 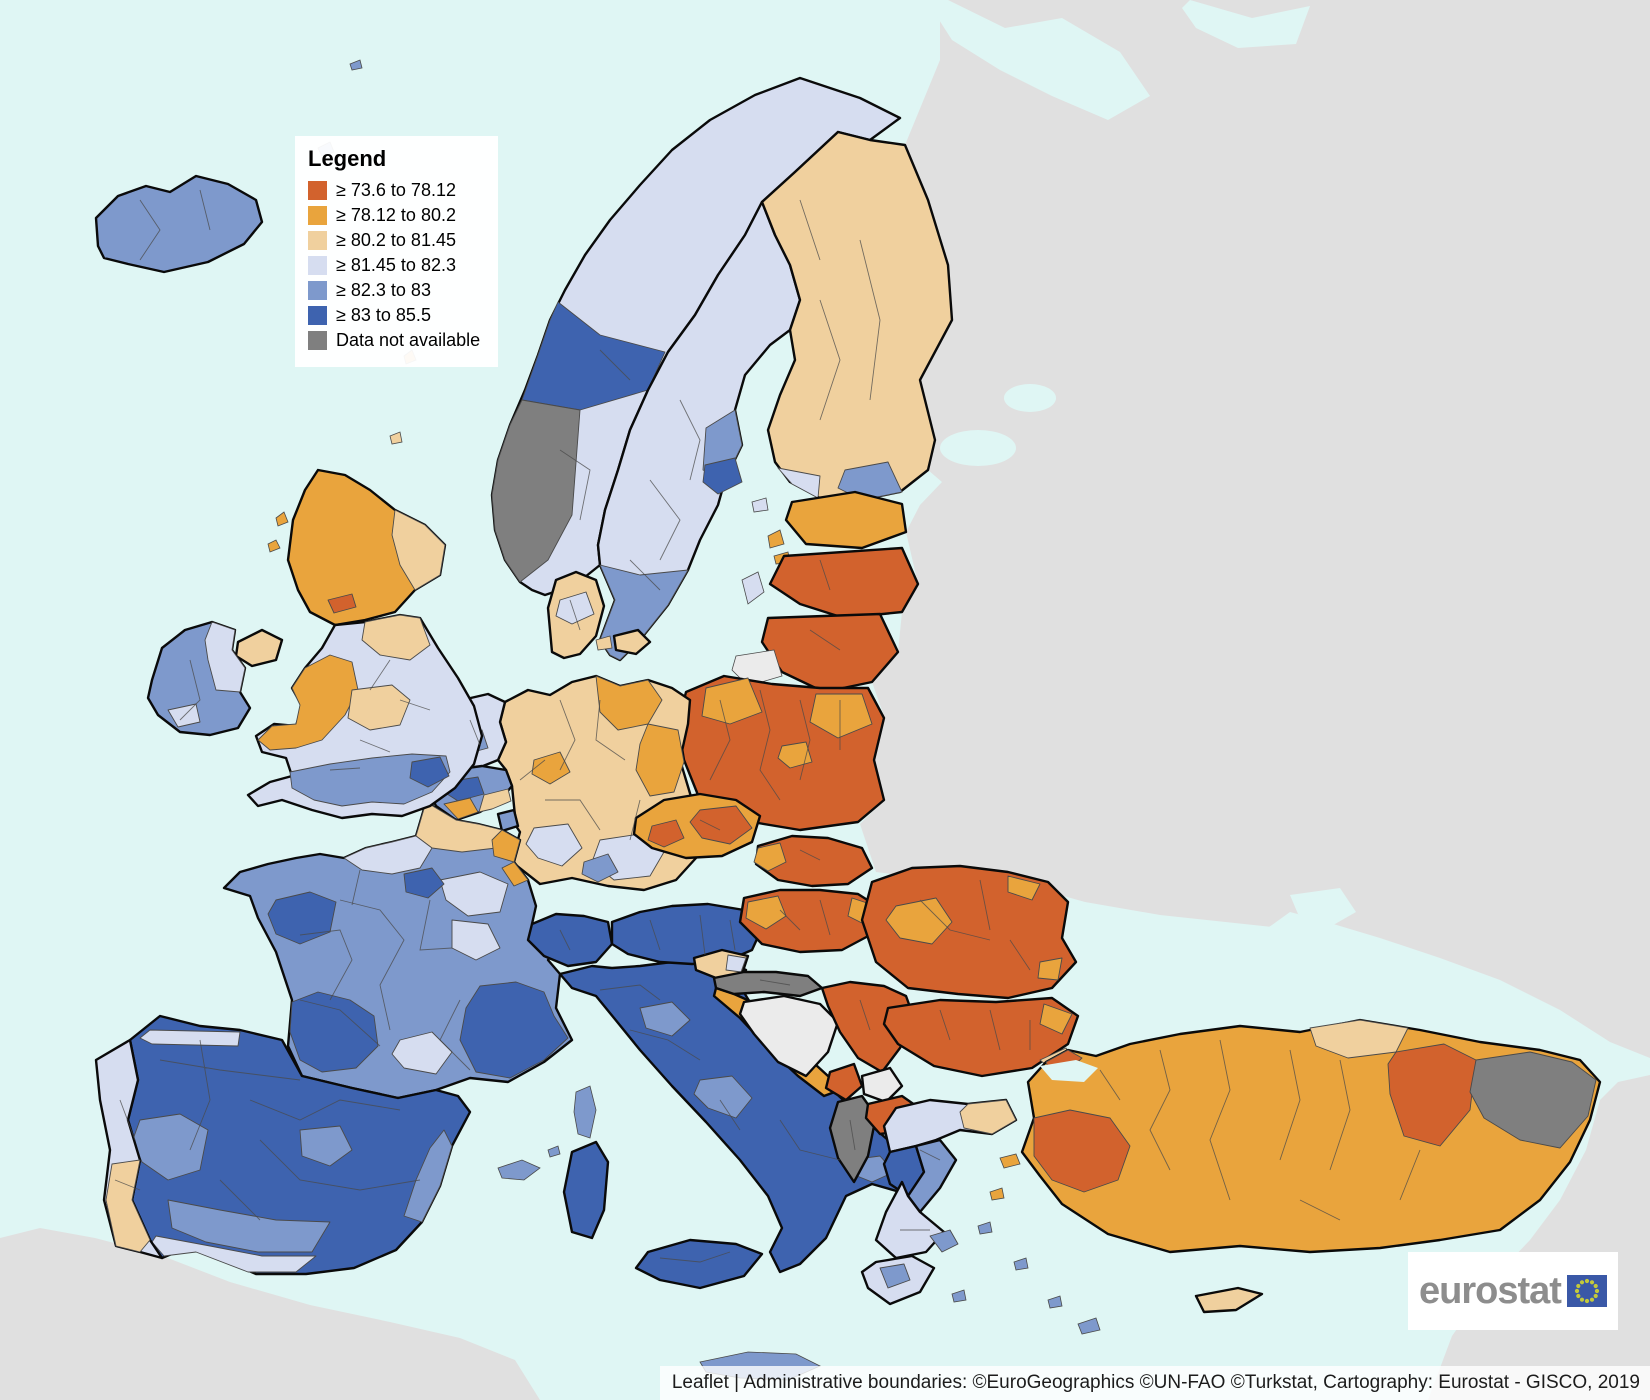 What do you see at coordinates (389, 672) in the screenshot?
I see `region-england-tan-patches` at bounding box center [389, 672].